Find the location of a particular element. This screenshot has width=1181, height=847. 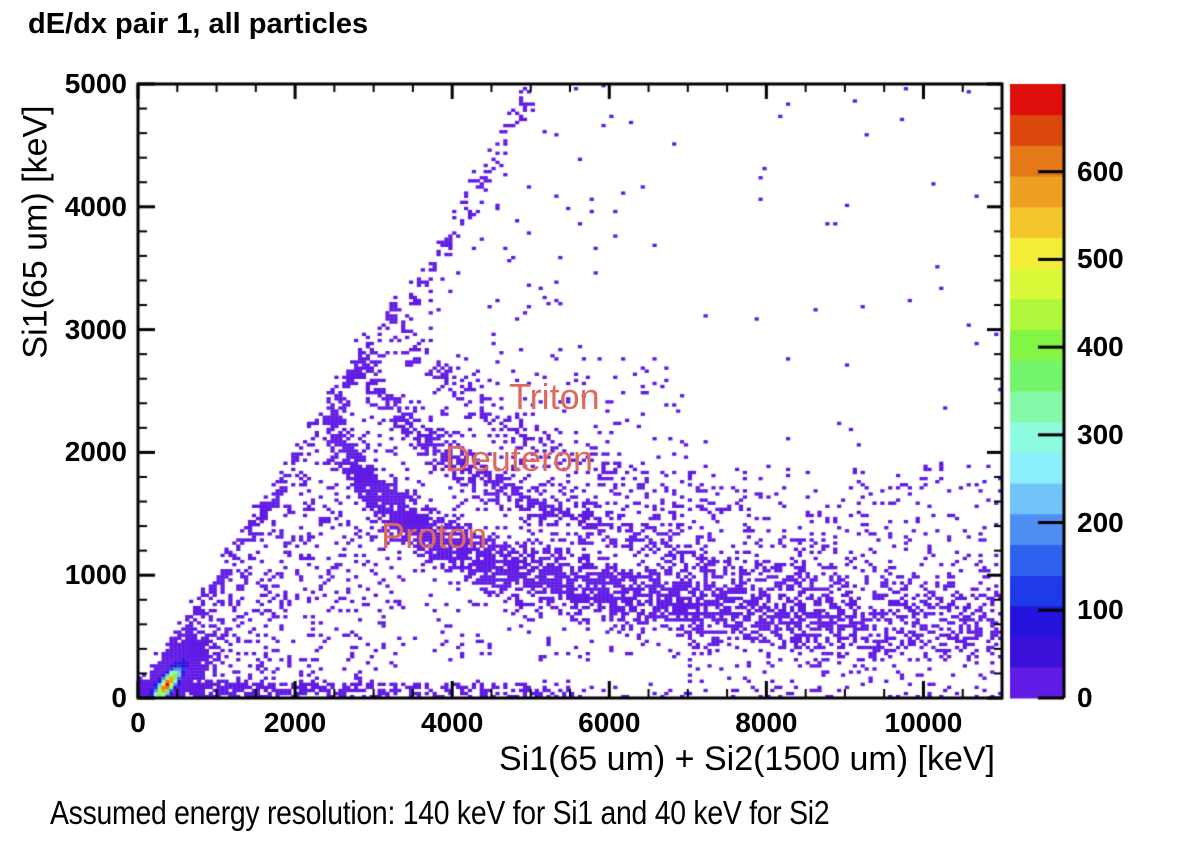

colorbar-tick-label: 0 is located at coordinates (1085, 697).